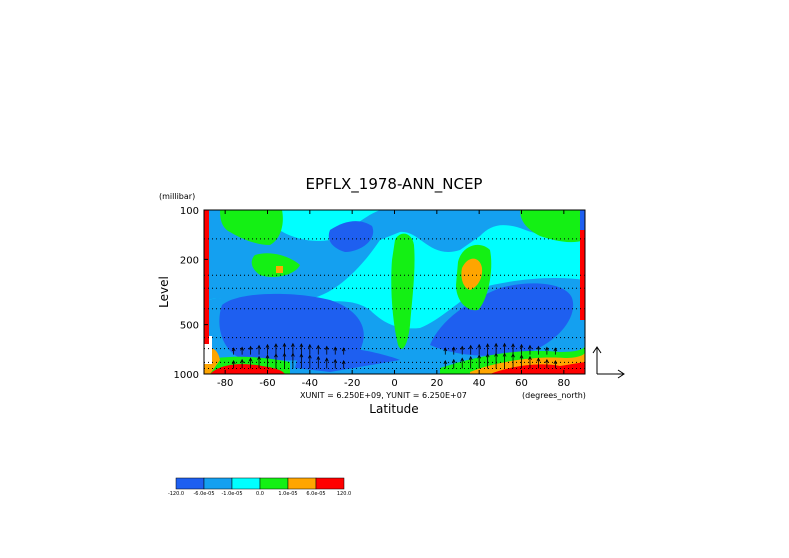 Image resolution: width=789 pixels, height=558 pixels. I want to click on colorbar-label: -1.0e-05, so click(232, 494).